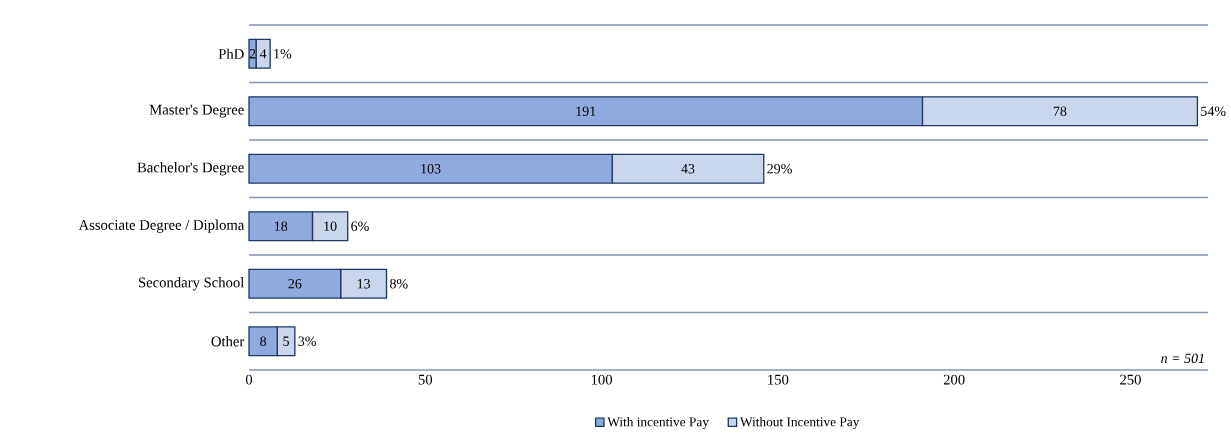 The width and height of the screenshot is (1231, 448). Describe the element at coordinates (249, 379) in the screenshot. I see `x-tick-label: 0` at that location.